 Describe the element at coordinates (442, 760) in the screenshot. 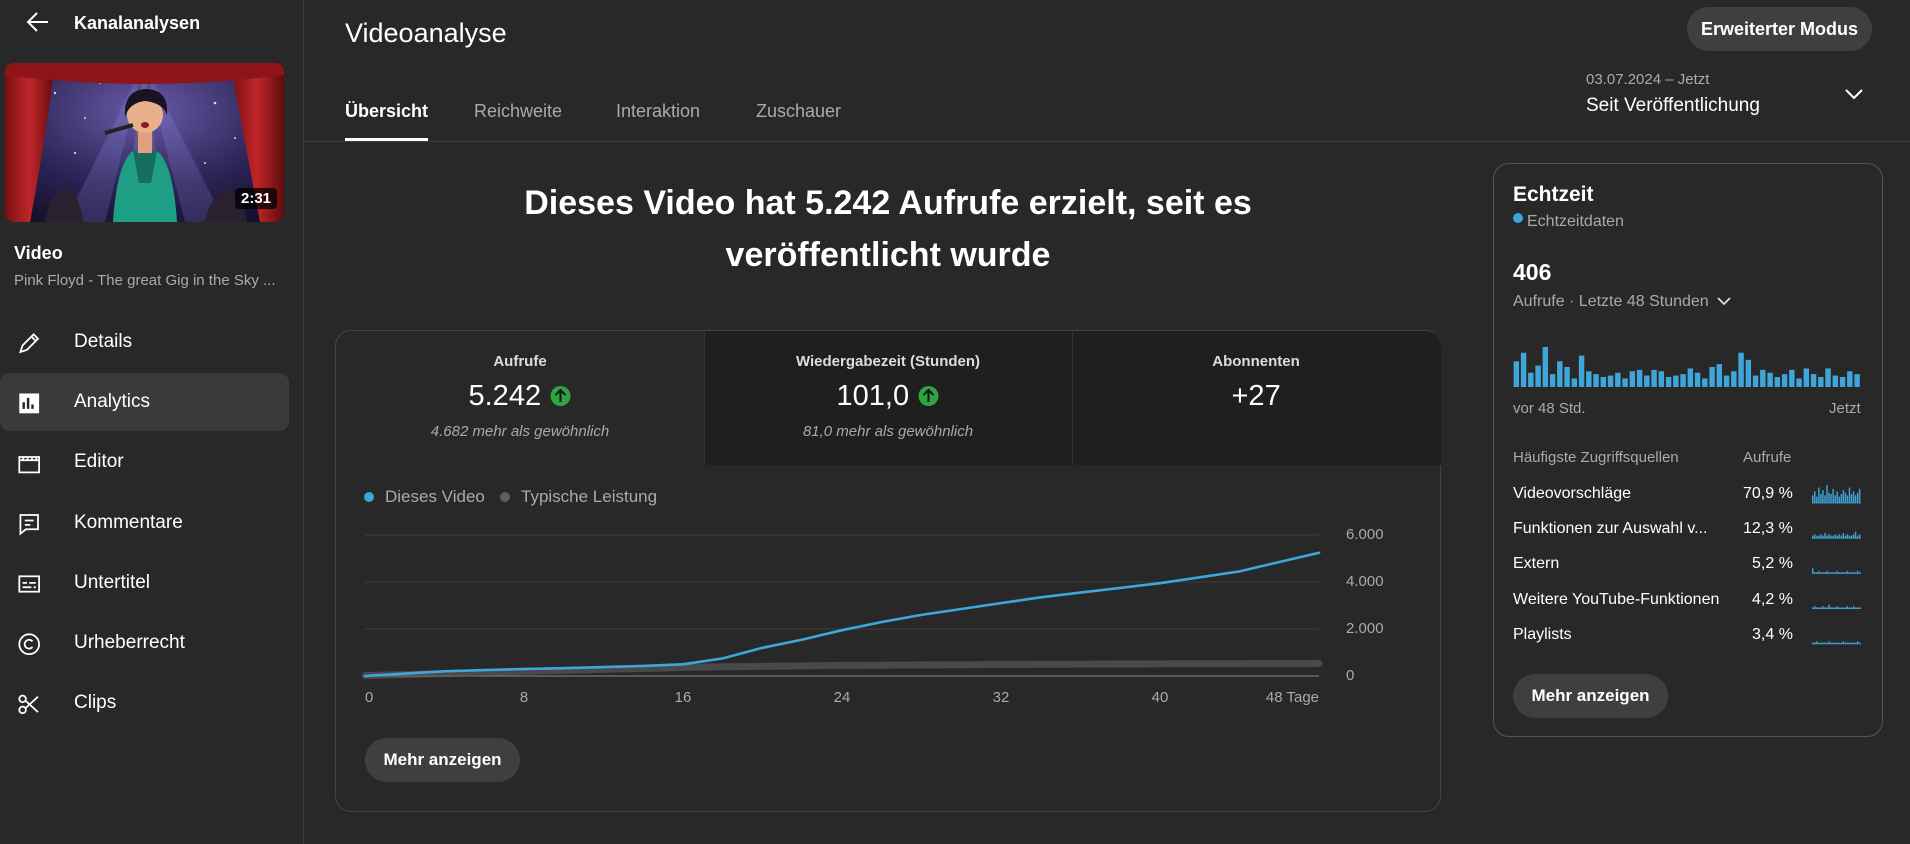

I see `chart-more-button: Mehr anzeigen` at that location.